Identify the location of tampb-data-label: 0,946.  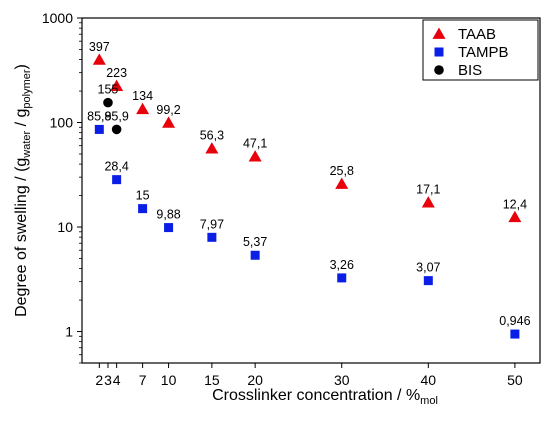
(514, 321).